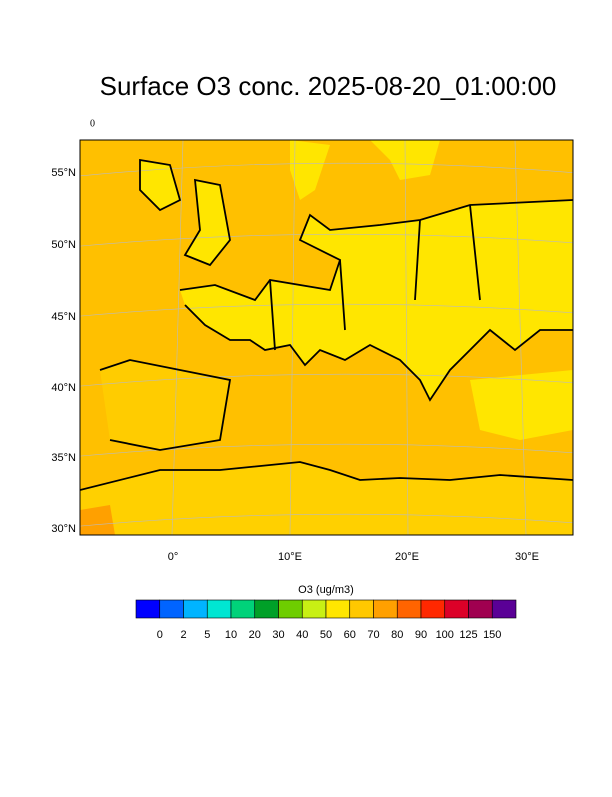 The width and height of the screenshot is (612, 797). I want to click on lat-label: 50°N, so click(63, 245).